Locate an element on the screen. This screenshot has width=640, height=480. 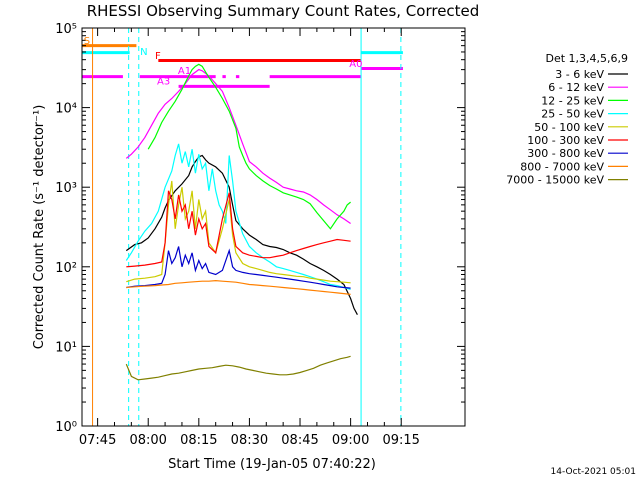
y-tick-labels: 10⁰ 10¹ 10² 10³ 10⁴ 10⁵ is located at coordinates (66, 228).